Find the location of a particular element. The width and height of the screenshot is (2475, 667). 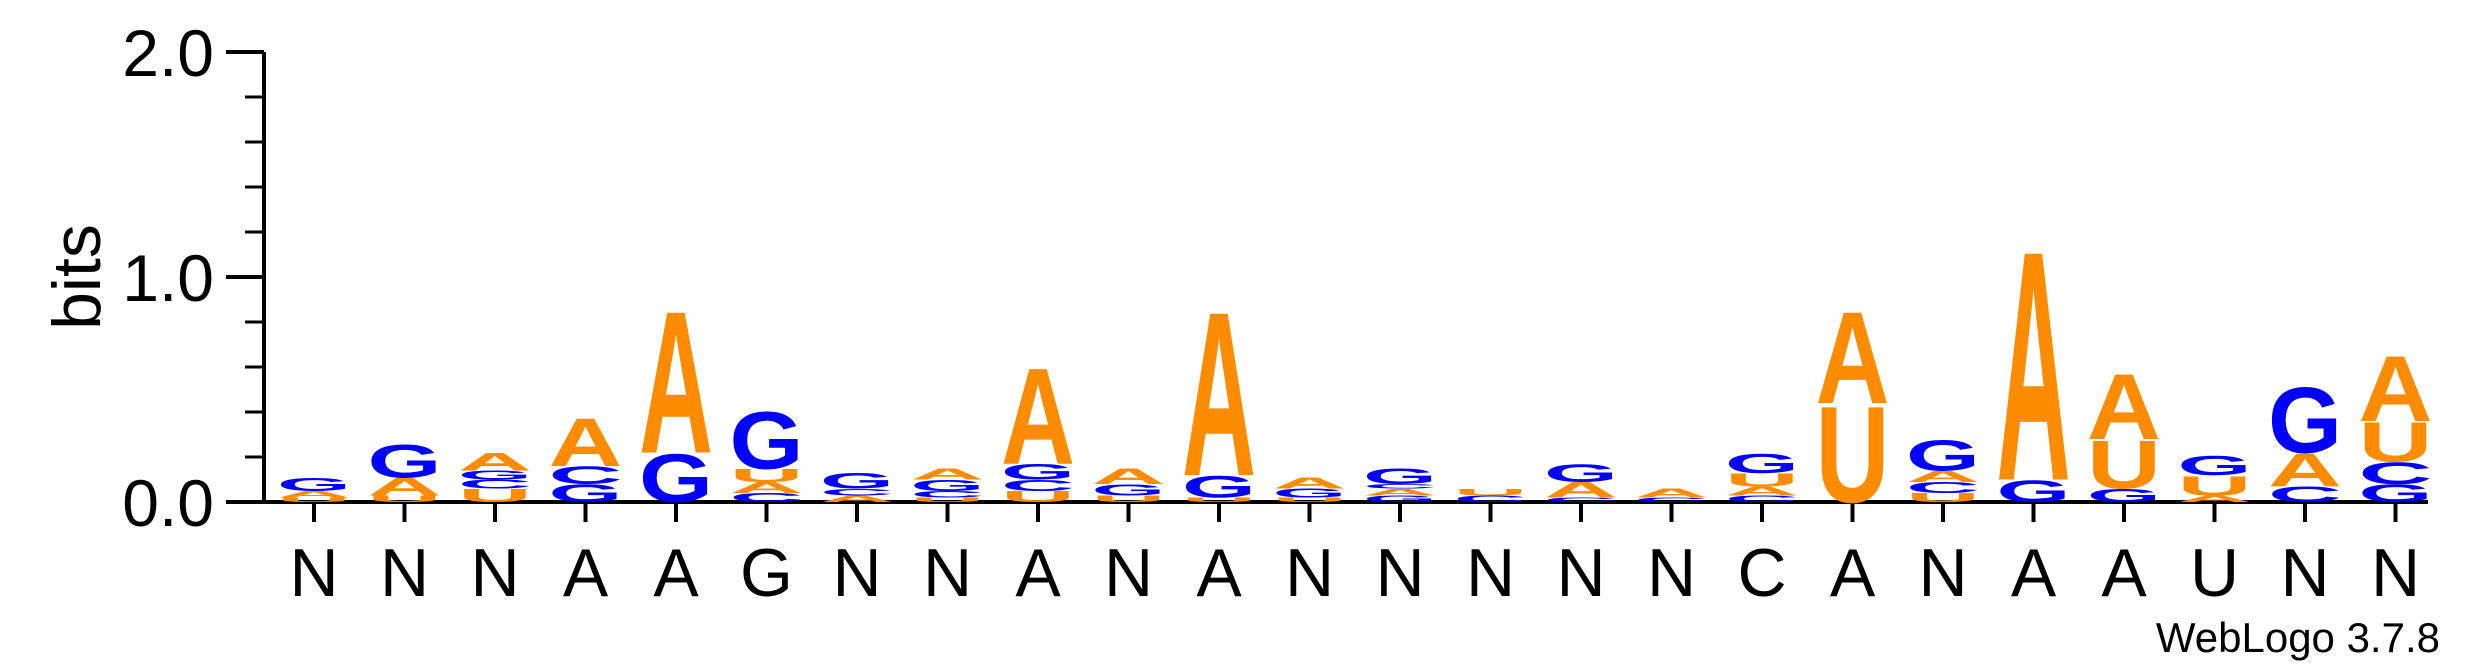

y-tick-label: 2.0 is located at coordinates (168, 53).